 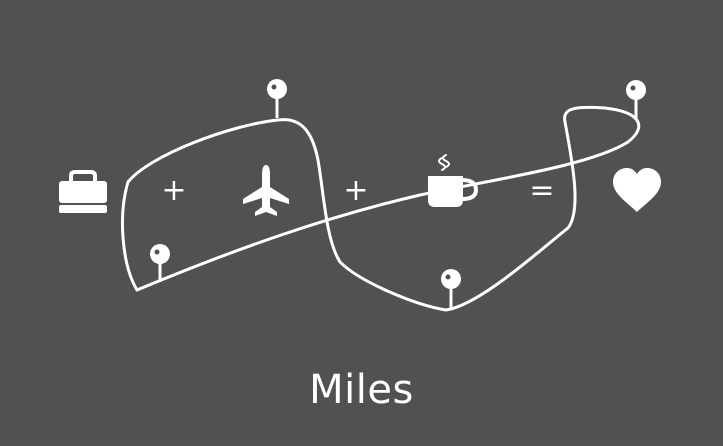 I want to click on heart-icon, so click(x=637, y=190).